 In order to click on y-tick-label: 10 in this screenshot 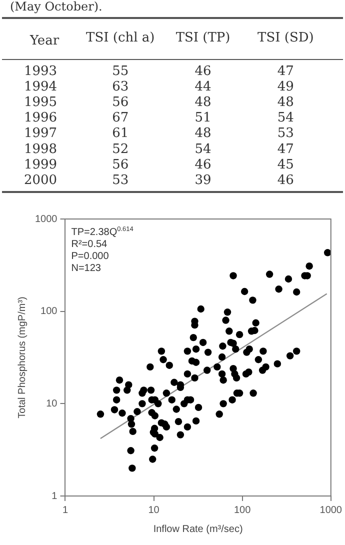, I will do `click(52, 404)`.